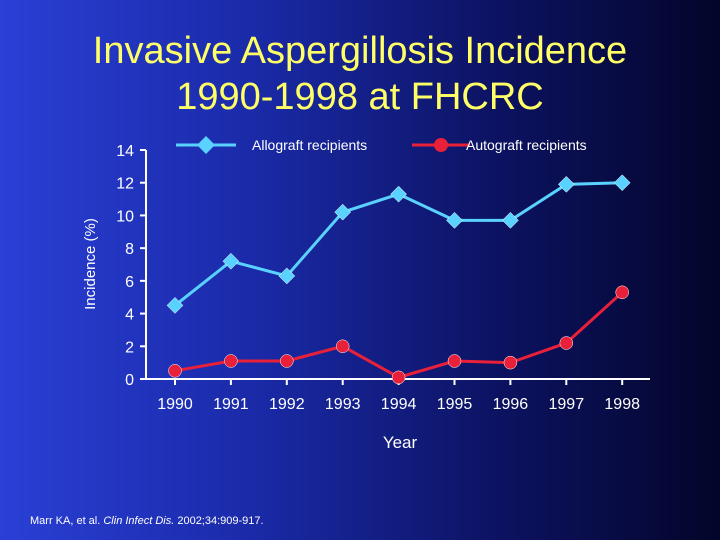 This screenshot has width=720, height=540. Describe the element at coordinates (219, 521) in the screenshot. I see `citation-details: 2002;34:909-917.` at that location.